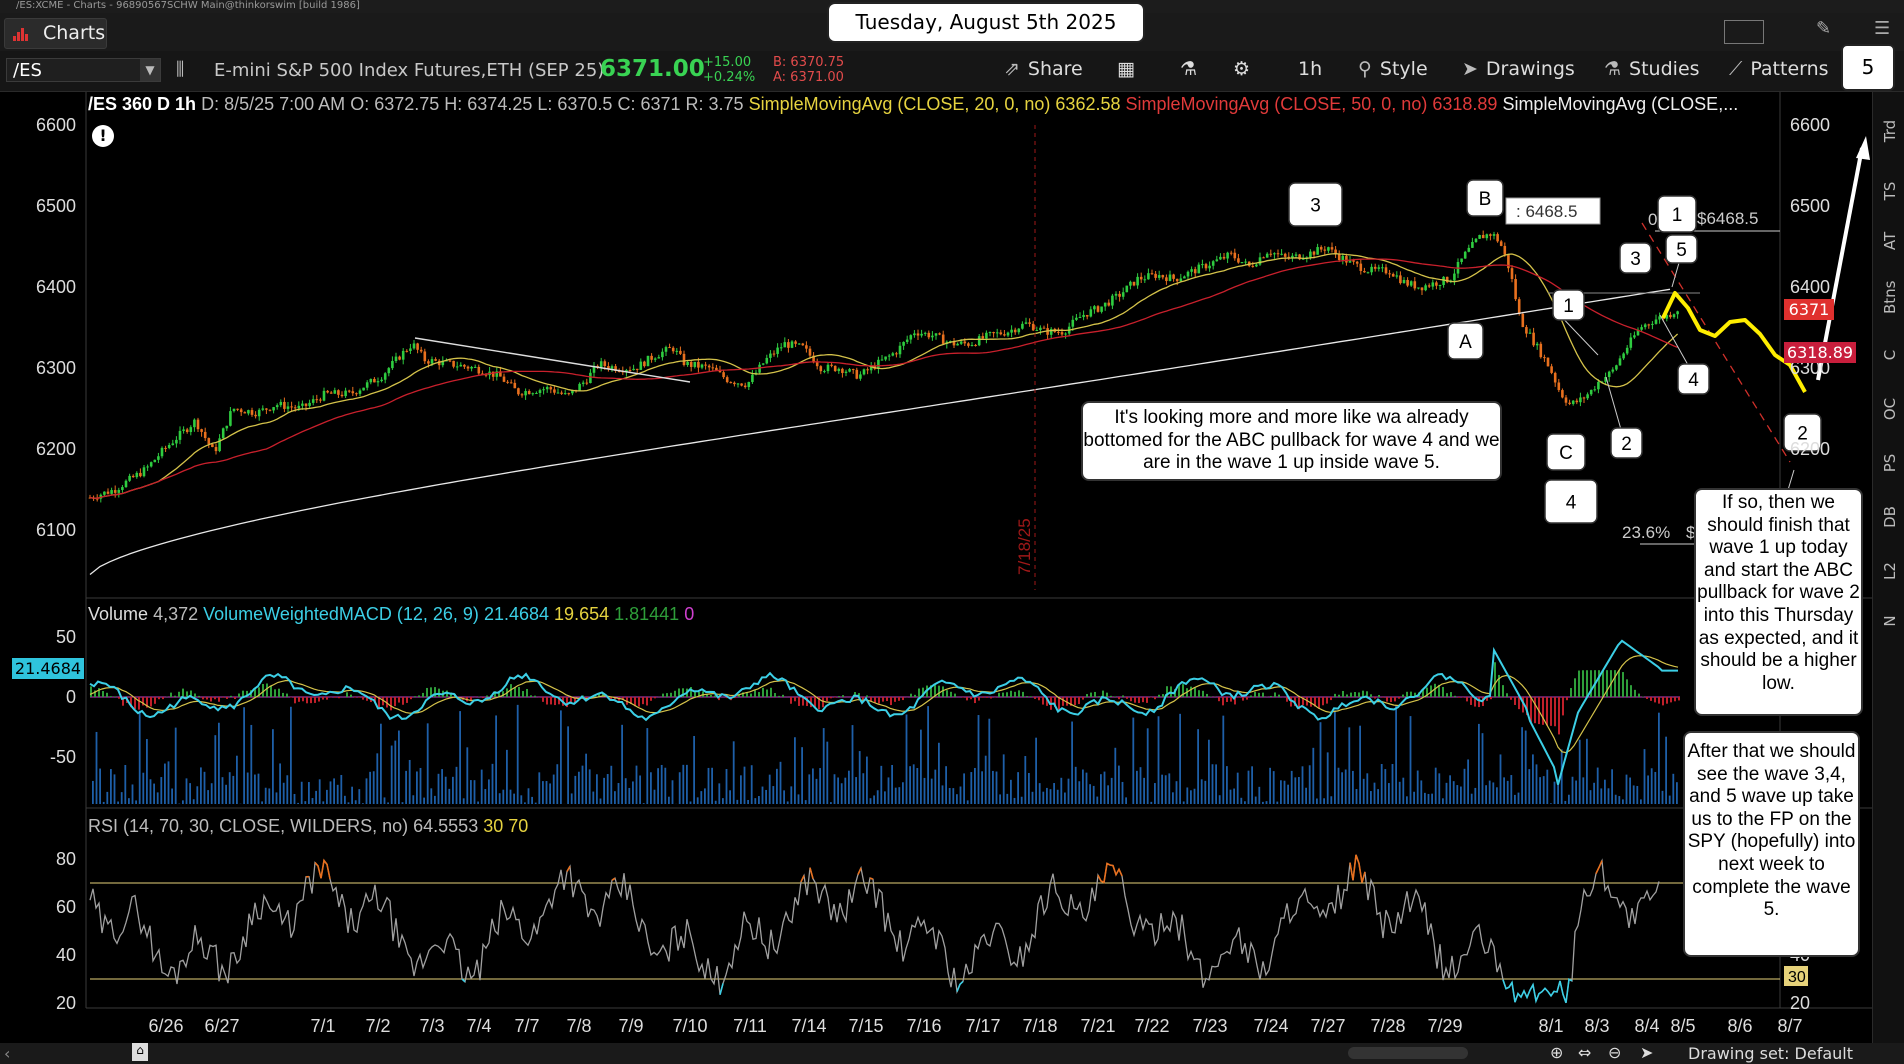  What do you see at coordinates (1126, 69) in the screenshot?
I see `flexible-grid-icon: ▦` at bounding box center [1126, 69].